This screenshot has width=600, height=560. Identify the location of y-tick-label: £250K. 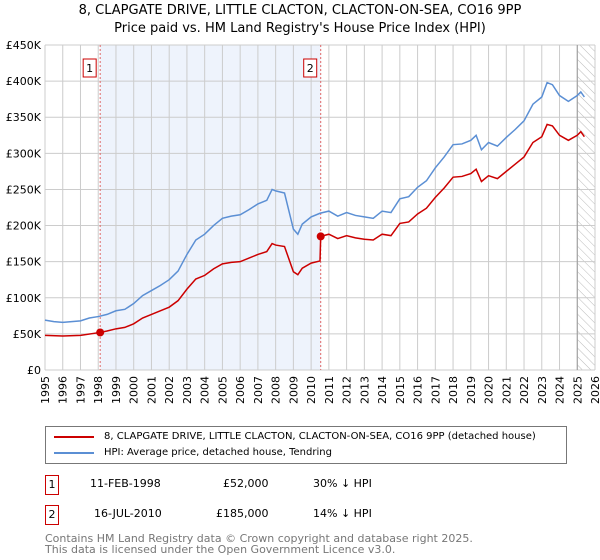
(24, 189).